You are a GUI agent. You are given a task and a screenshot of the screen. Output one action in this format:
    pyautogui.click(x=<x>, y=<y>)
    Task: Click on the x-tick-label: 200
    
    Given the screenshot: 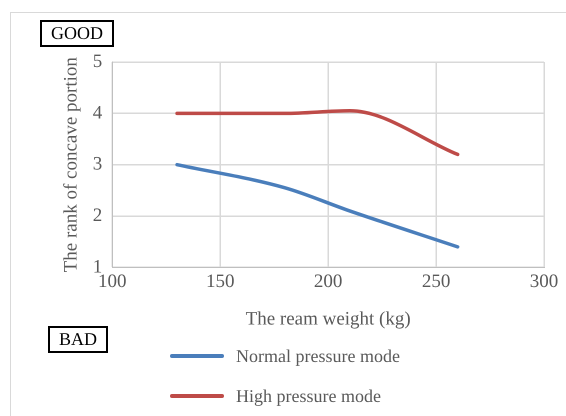 What is the action you would take?
    pyautogui.click(x=328, y=281)
    